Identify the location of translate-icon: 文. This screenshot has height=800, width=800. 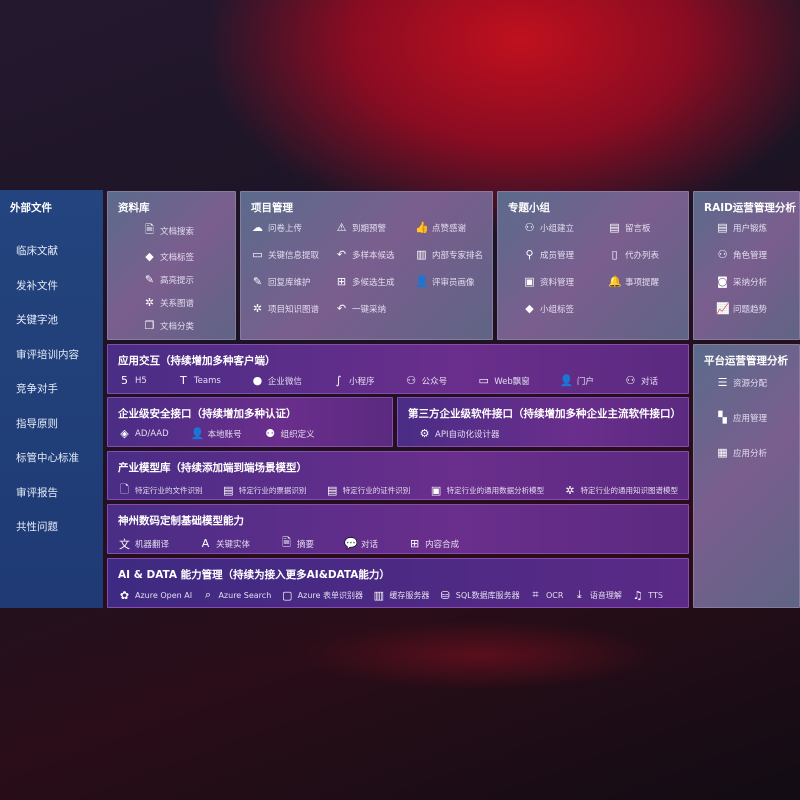
(124, 544).